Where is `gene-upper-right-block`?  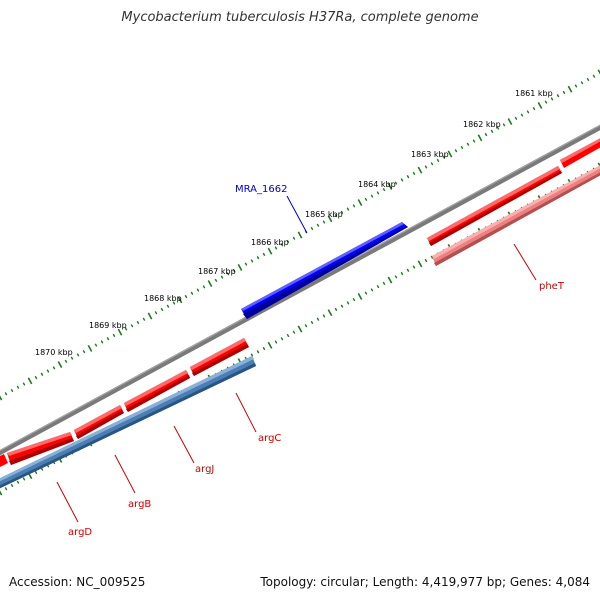 gene-upper-right-block is located at coordinates (580, 150).